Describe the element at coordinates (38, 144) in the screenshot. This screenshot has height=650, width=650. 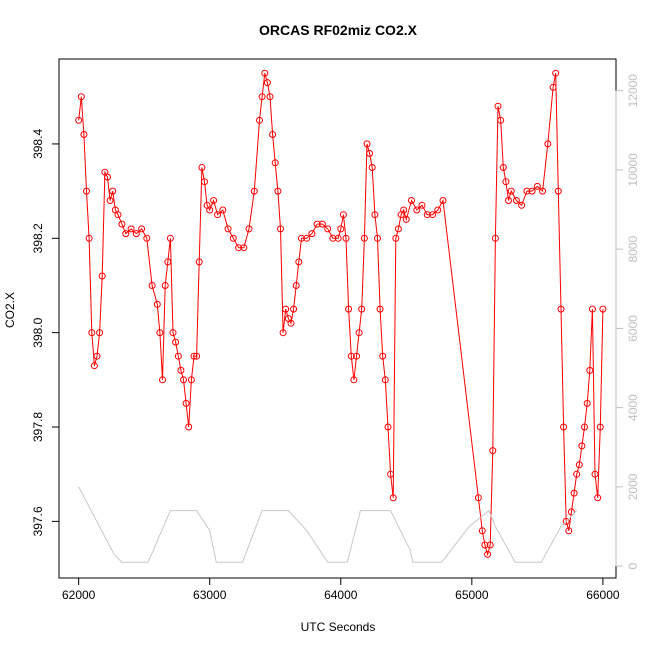
I see `y-tick-label: 398.4` at that location.